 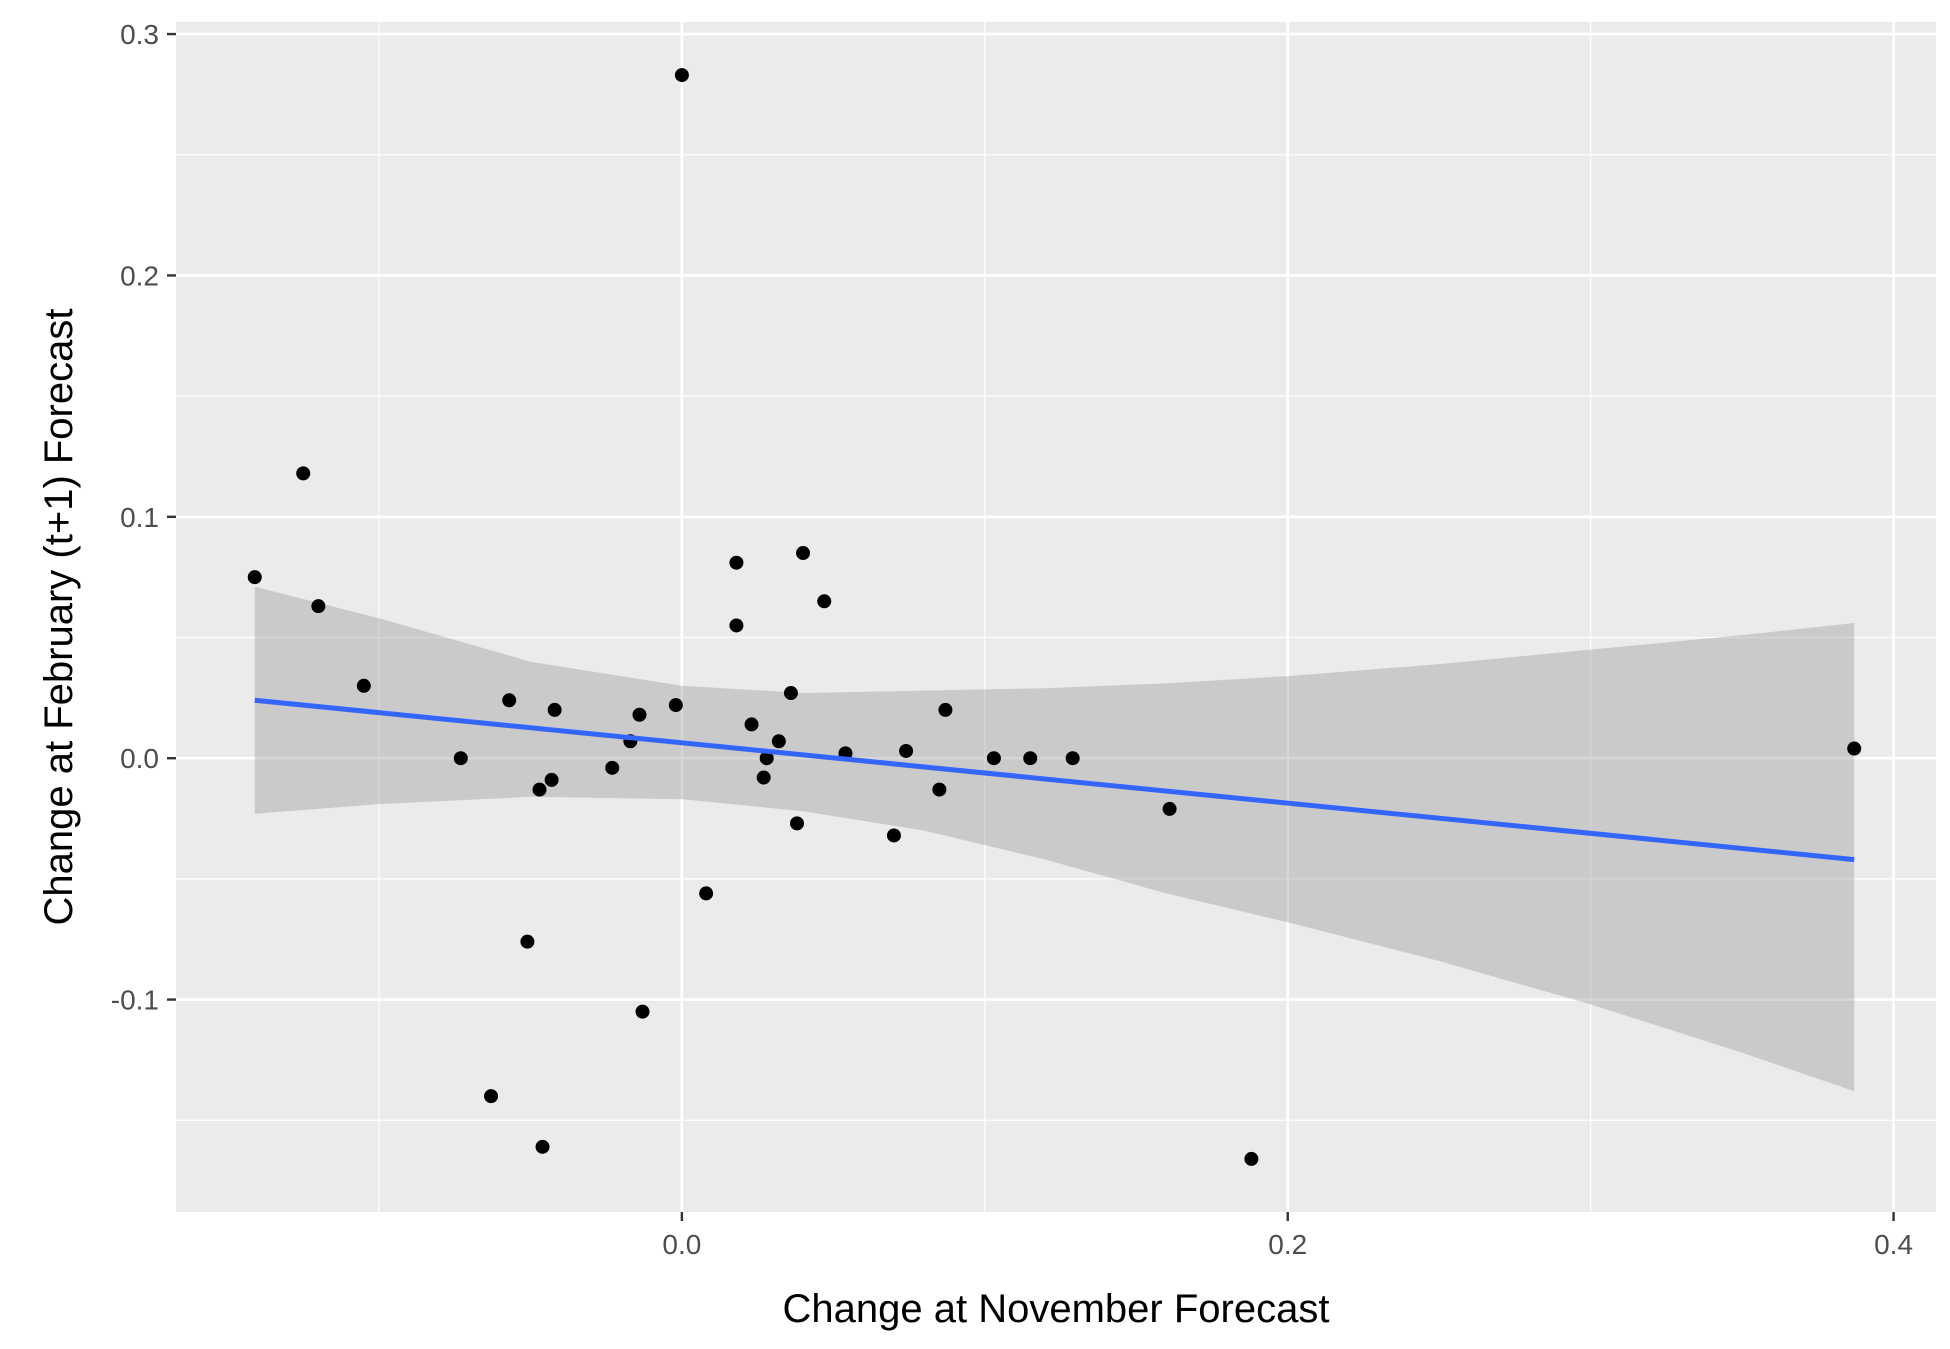 I want to click on trend-line, so click(x=1054, y=780).